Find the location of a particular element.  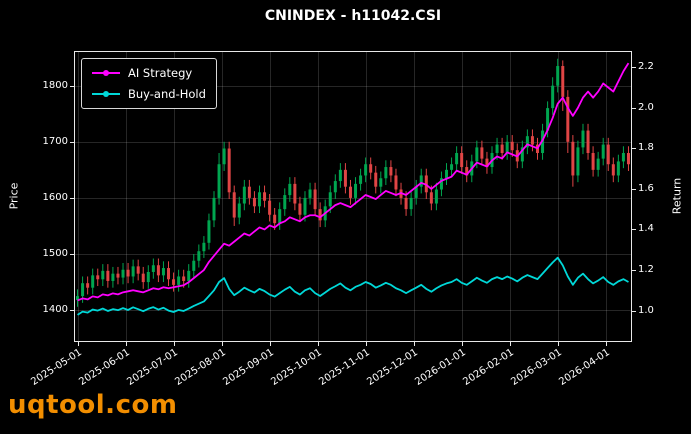

y-tick-label-return: 2.0 is located at coordinates (646, 107).